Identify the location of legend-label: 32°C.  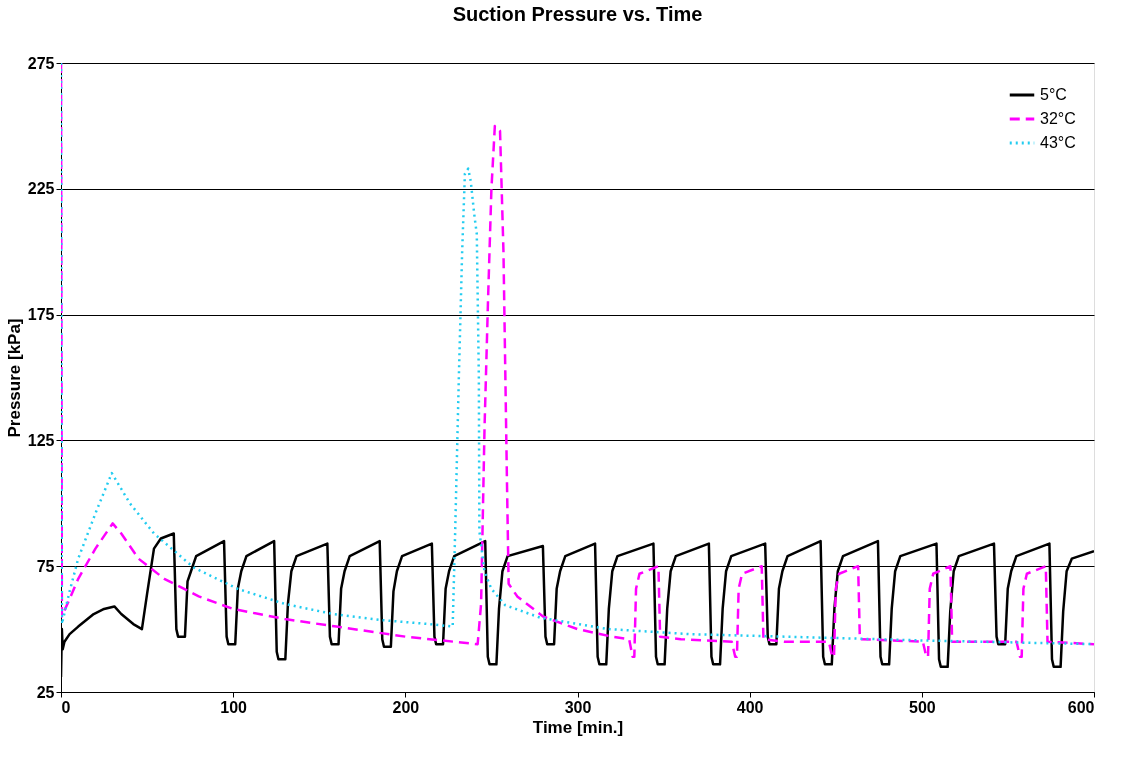
(1058, 118).